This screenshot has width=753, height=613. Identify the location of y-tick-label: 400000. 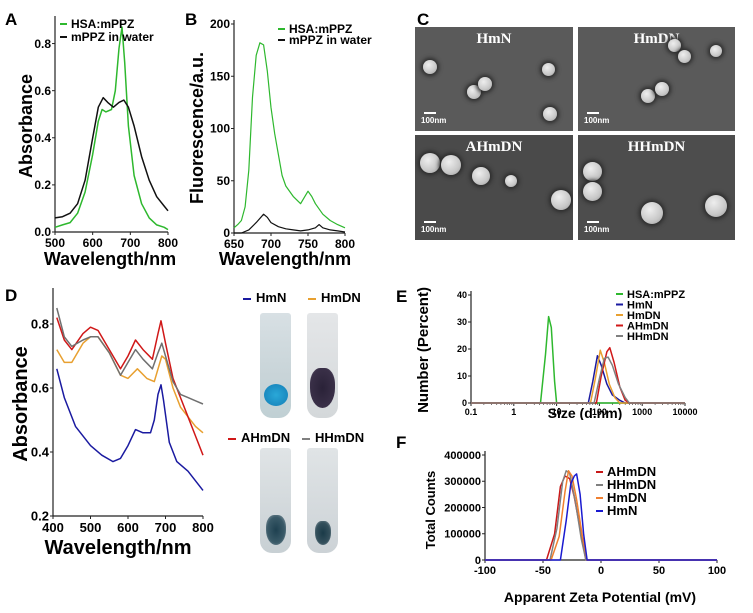
(462, 456).